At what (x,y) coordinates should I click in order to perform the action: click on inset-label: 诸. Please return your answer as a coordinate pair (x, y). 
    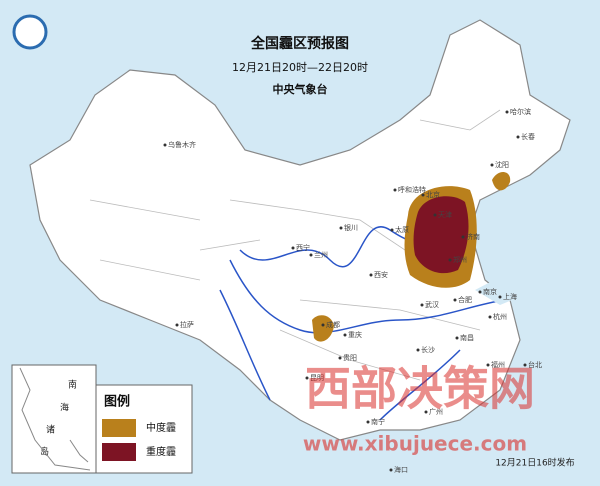
    Looking at the image, I should click on (50, 430).